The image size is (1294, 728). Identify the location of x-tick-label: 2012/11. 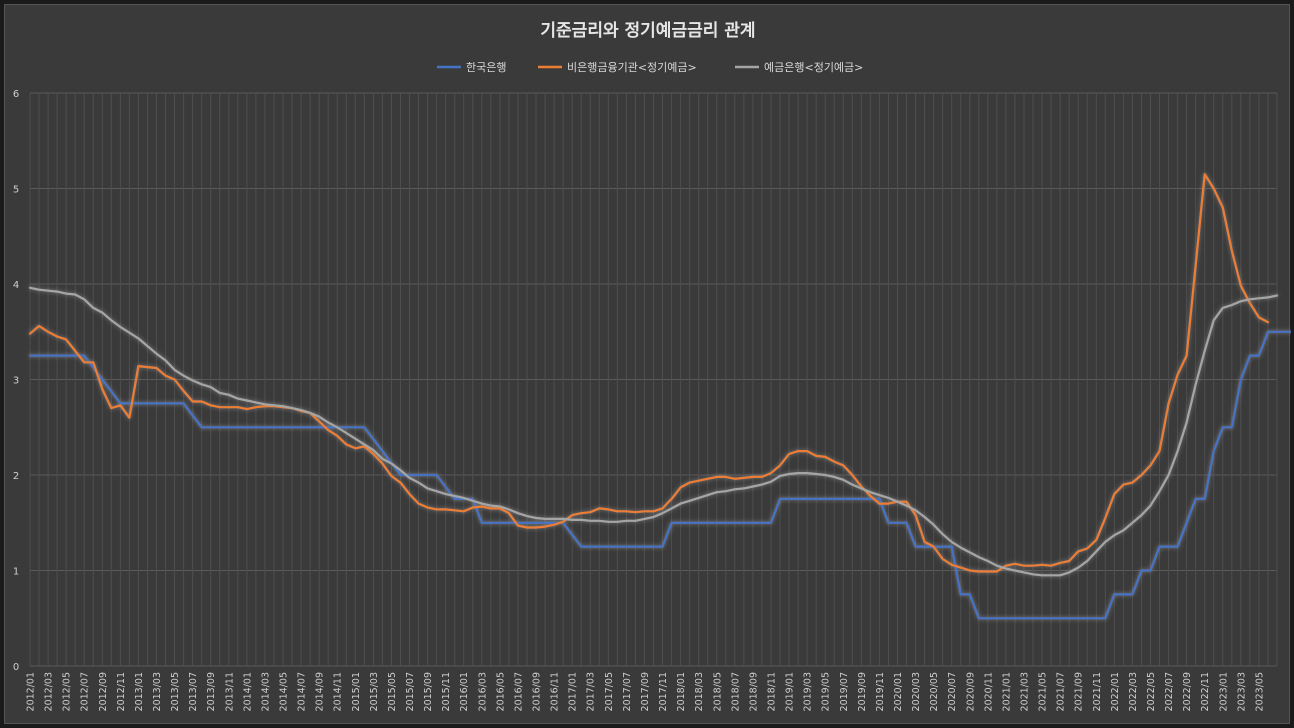
(121, 691).